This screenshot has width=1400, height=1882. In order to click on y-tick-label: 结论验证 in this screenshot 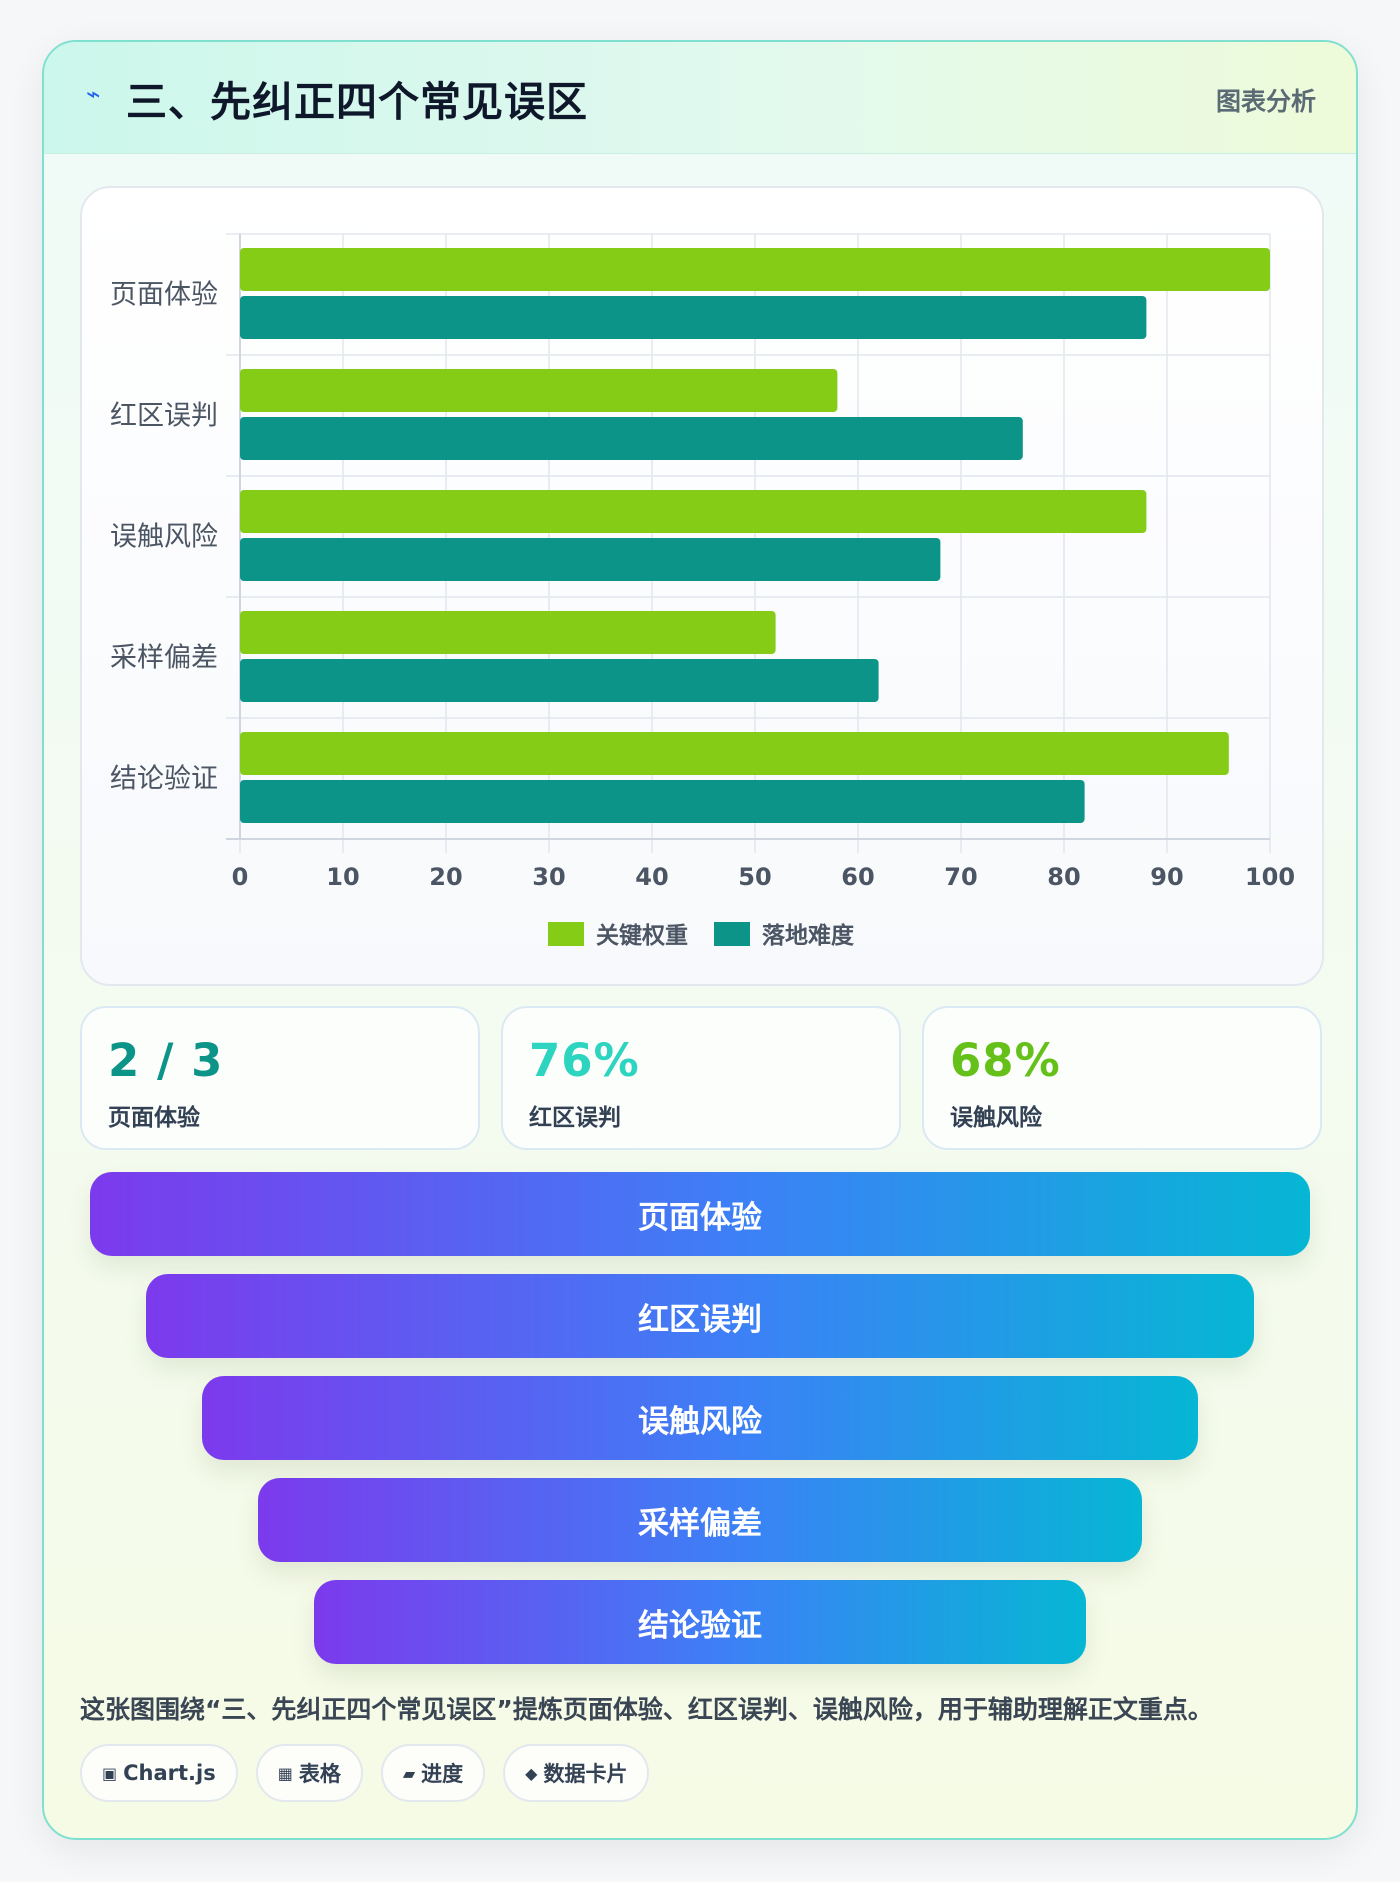, I will do `click(164, 779)`.